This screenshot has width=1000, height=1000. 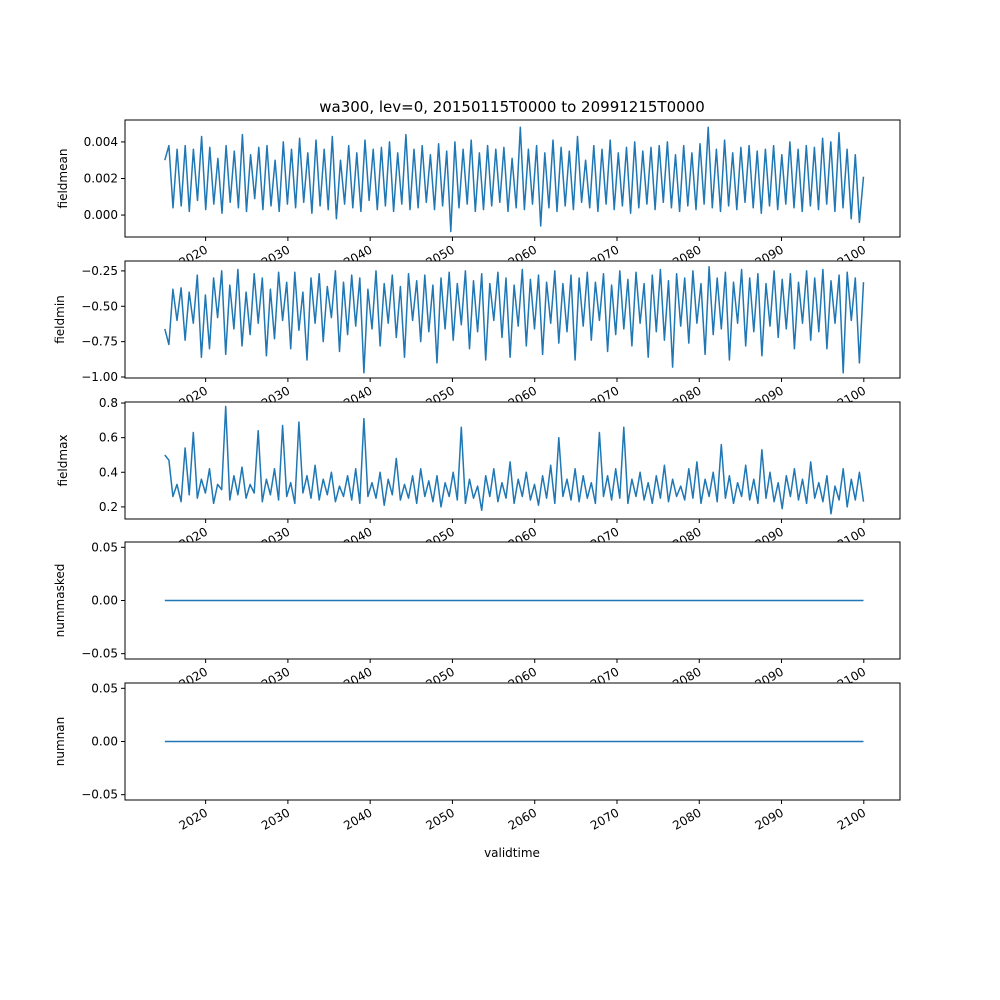 I want to click on y-tick-label: 0.8, so click(x=108, y=403).